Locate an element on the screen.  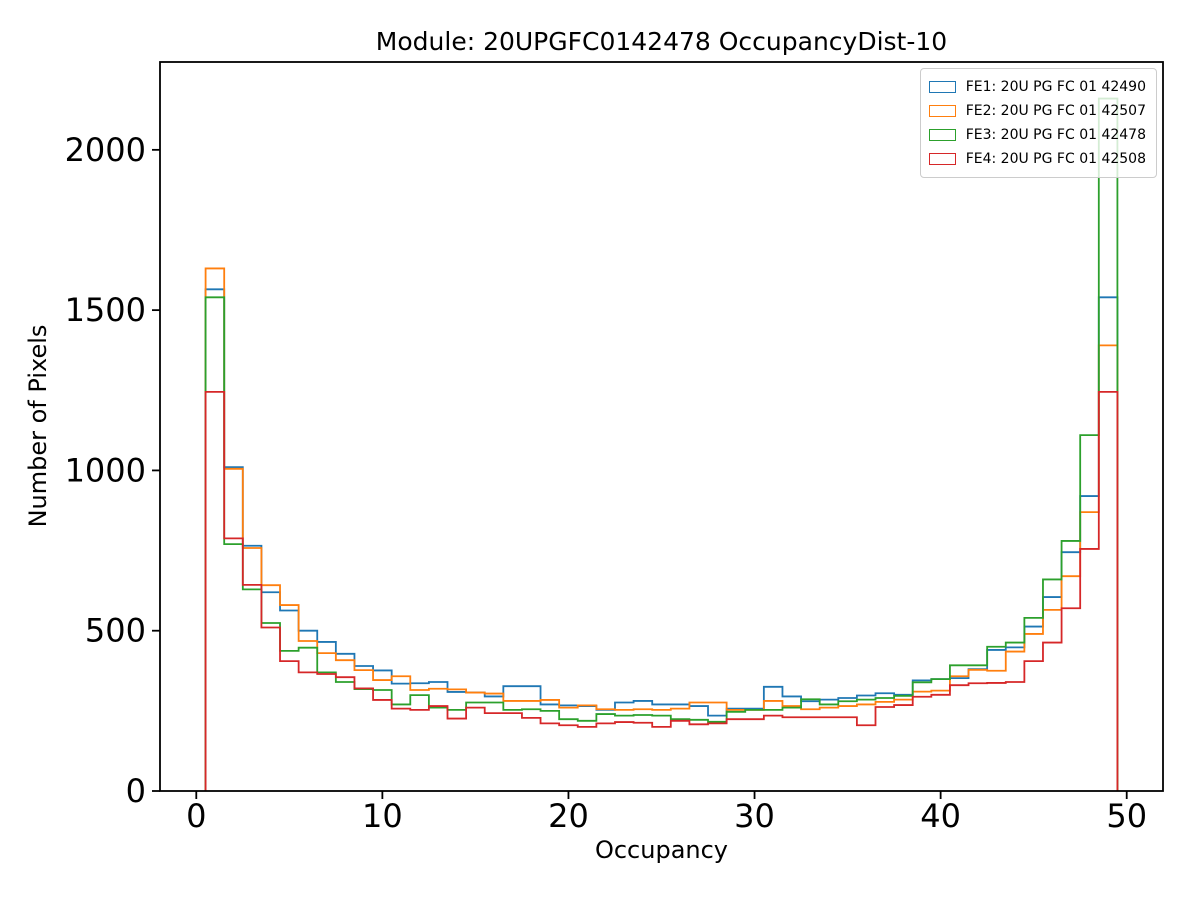
y-tick-label: 500 is located at coordinates (115, 631).